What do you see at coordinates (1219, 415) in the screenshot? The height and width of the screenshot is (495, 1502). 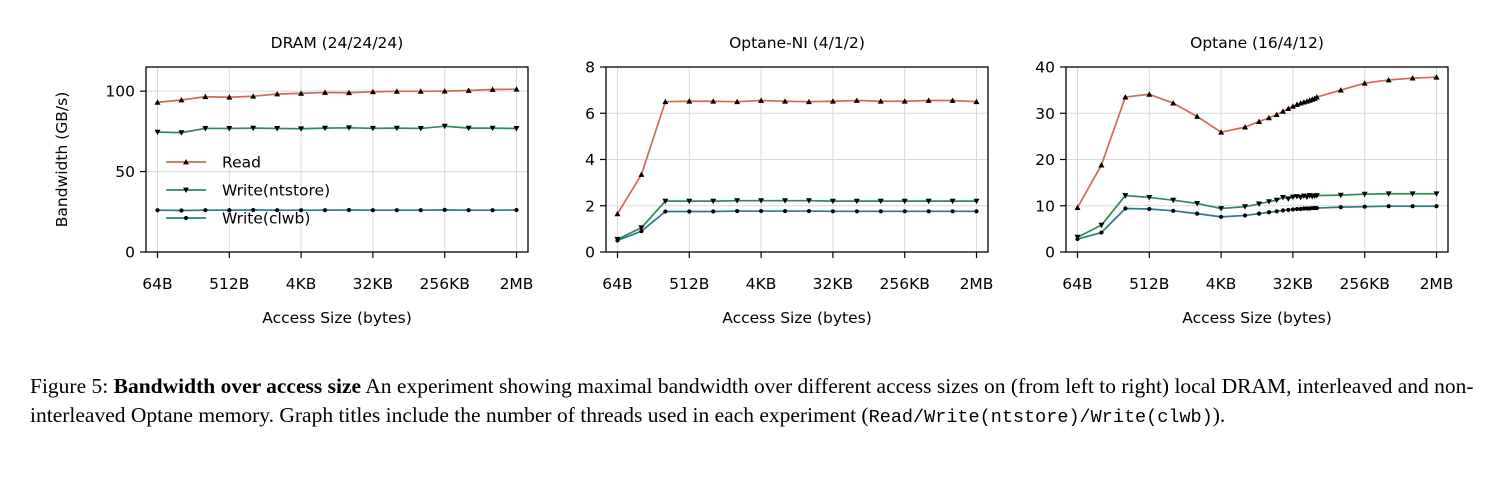 I see `caption-end: ).` at bounding box center [1219, 415].